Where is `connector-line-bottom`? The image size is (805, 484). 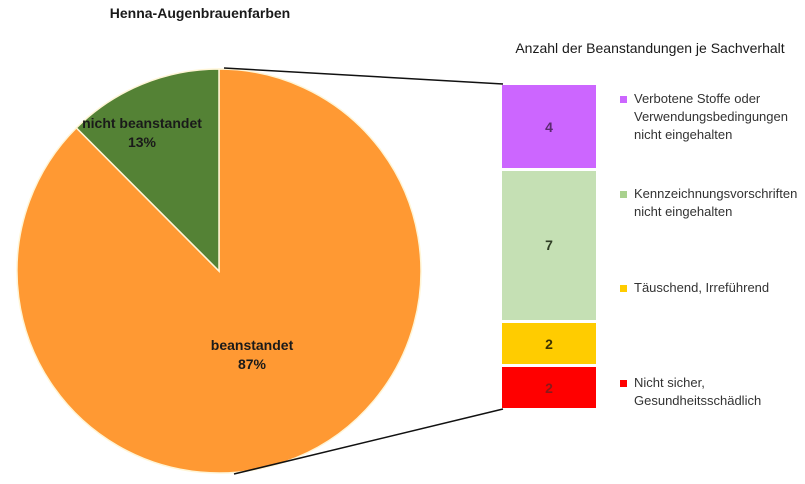 connector-line-bottom is located at coordinates (368, 441).